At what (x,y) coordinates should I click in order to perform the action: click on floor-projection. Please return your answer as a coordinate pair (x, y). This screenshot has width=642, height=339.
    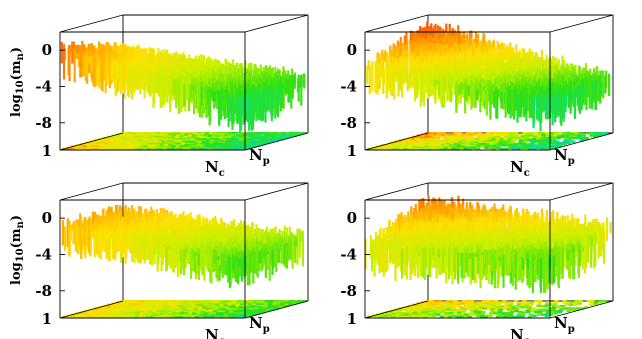
    Looking at the image, I should click on (184, 309).